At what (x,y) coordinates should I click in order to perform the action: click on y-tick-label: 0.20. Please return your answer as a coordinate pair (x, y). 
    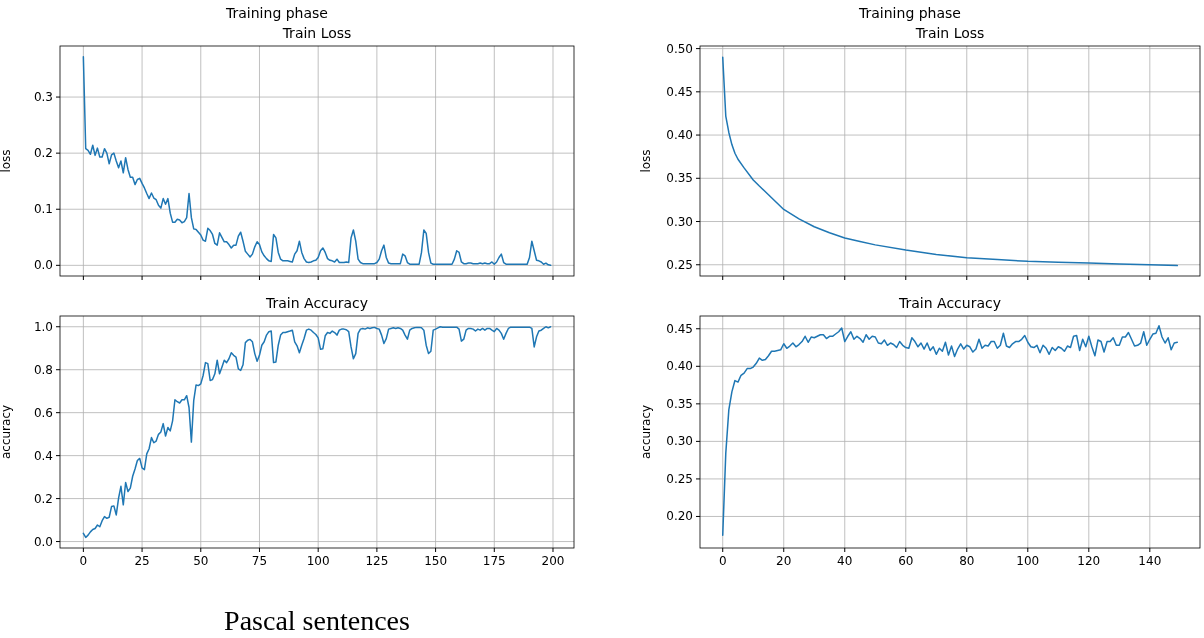
    Looking at the image, I should click on (679, 516).